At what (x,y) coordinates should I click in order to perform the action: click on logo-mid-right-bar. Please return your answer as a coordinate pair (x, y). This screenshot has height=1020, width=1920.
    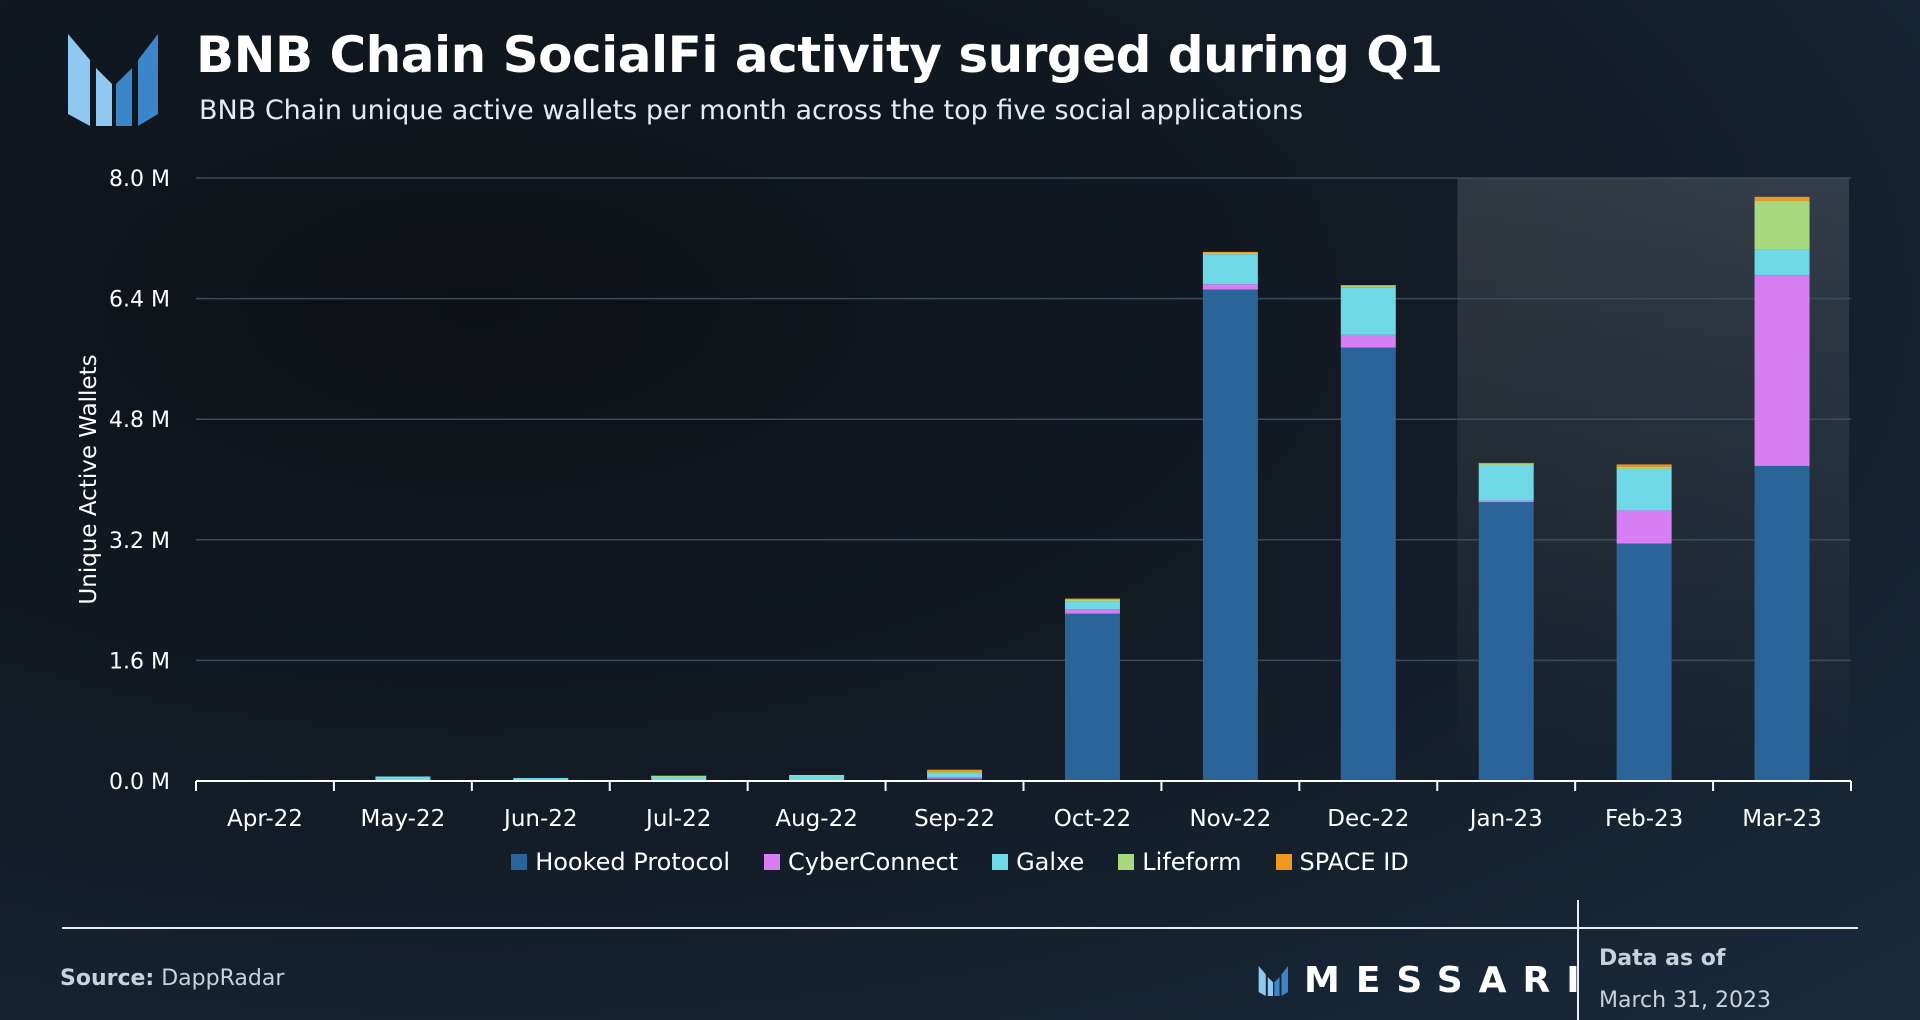
    Looking at the image, I should click on (124, 97).